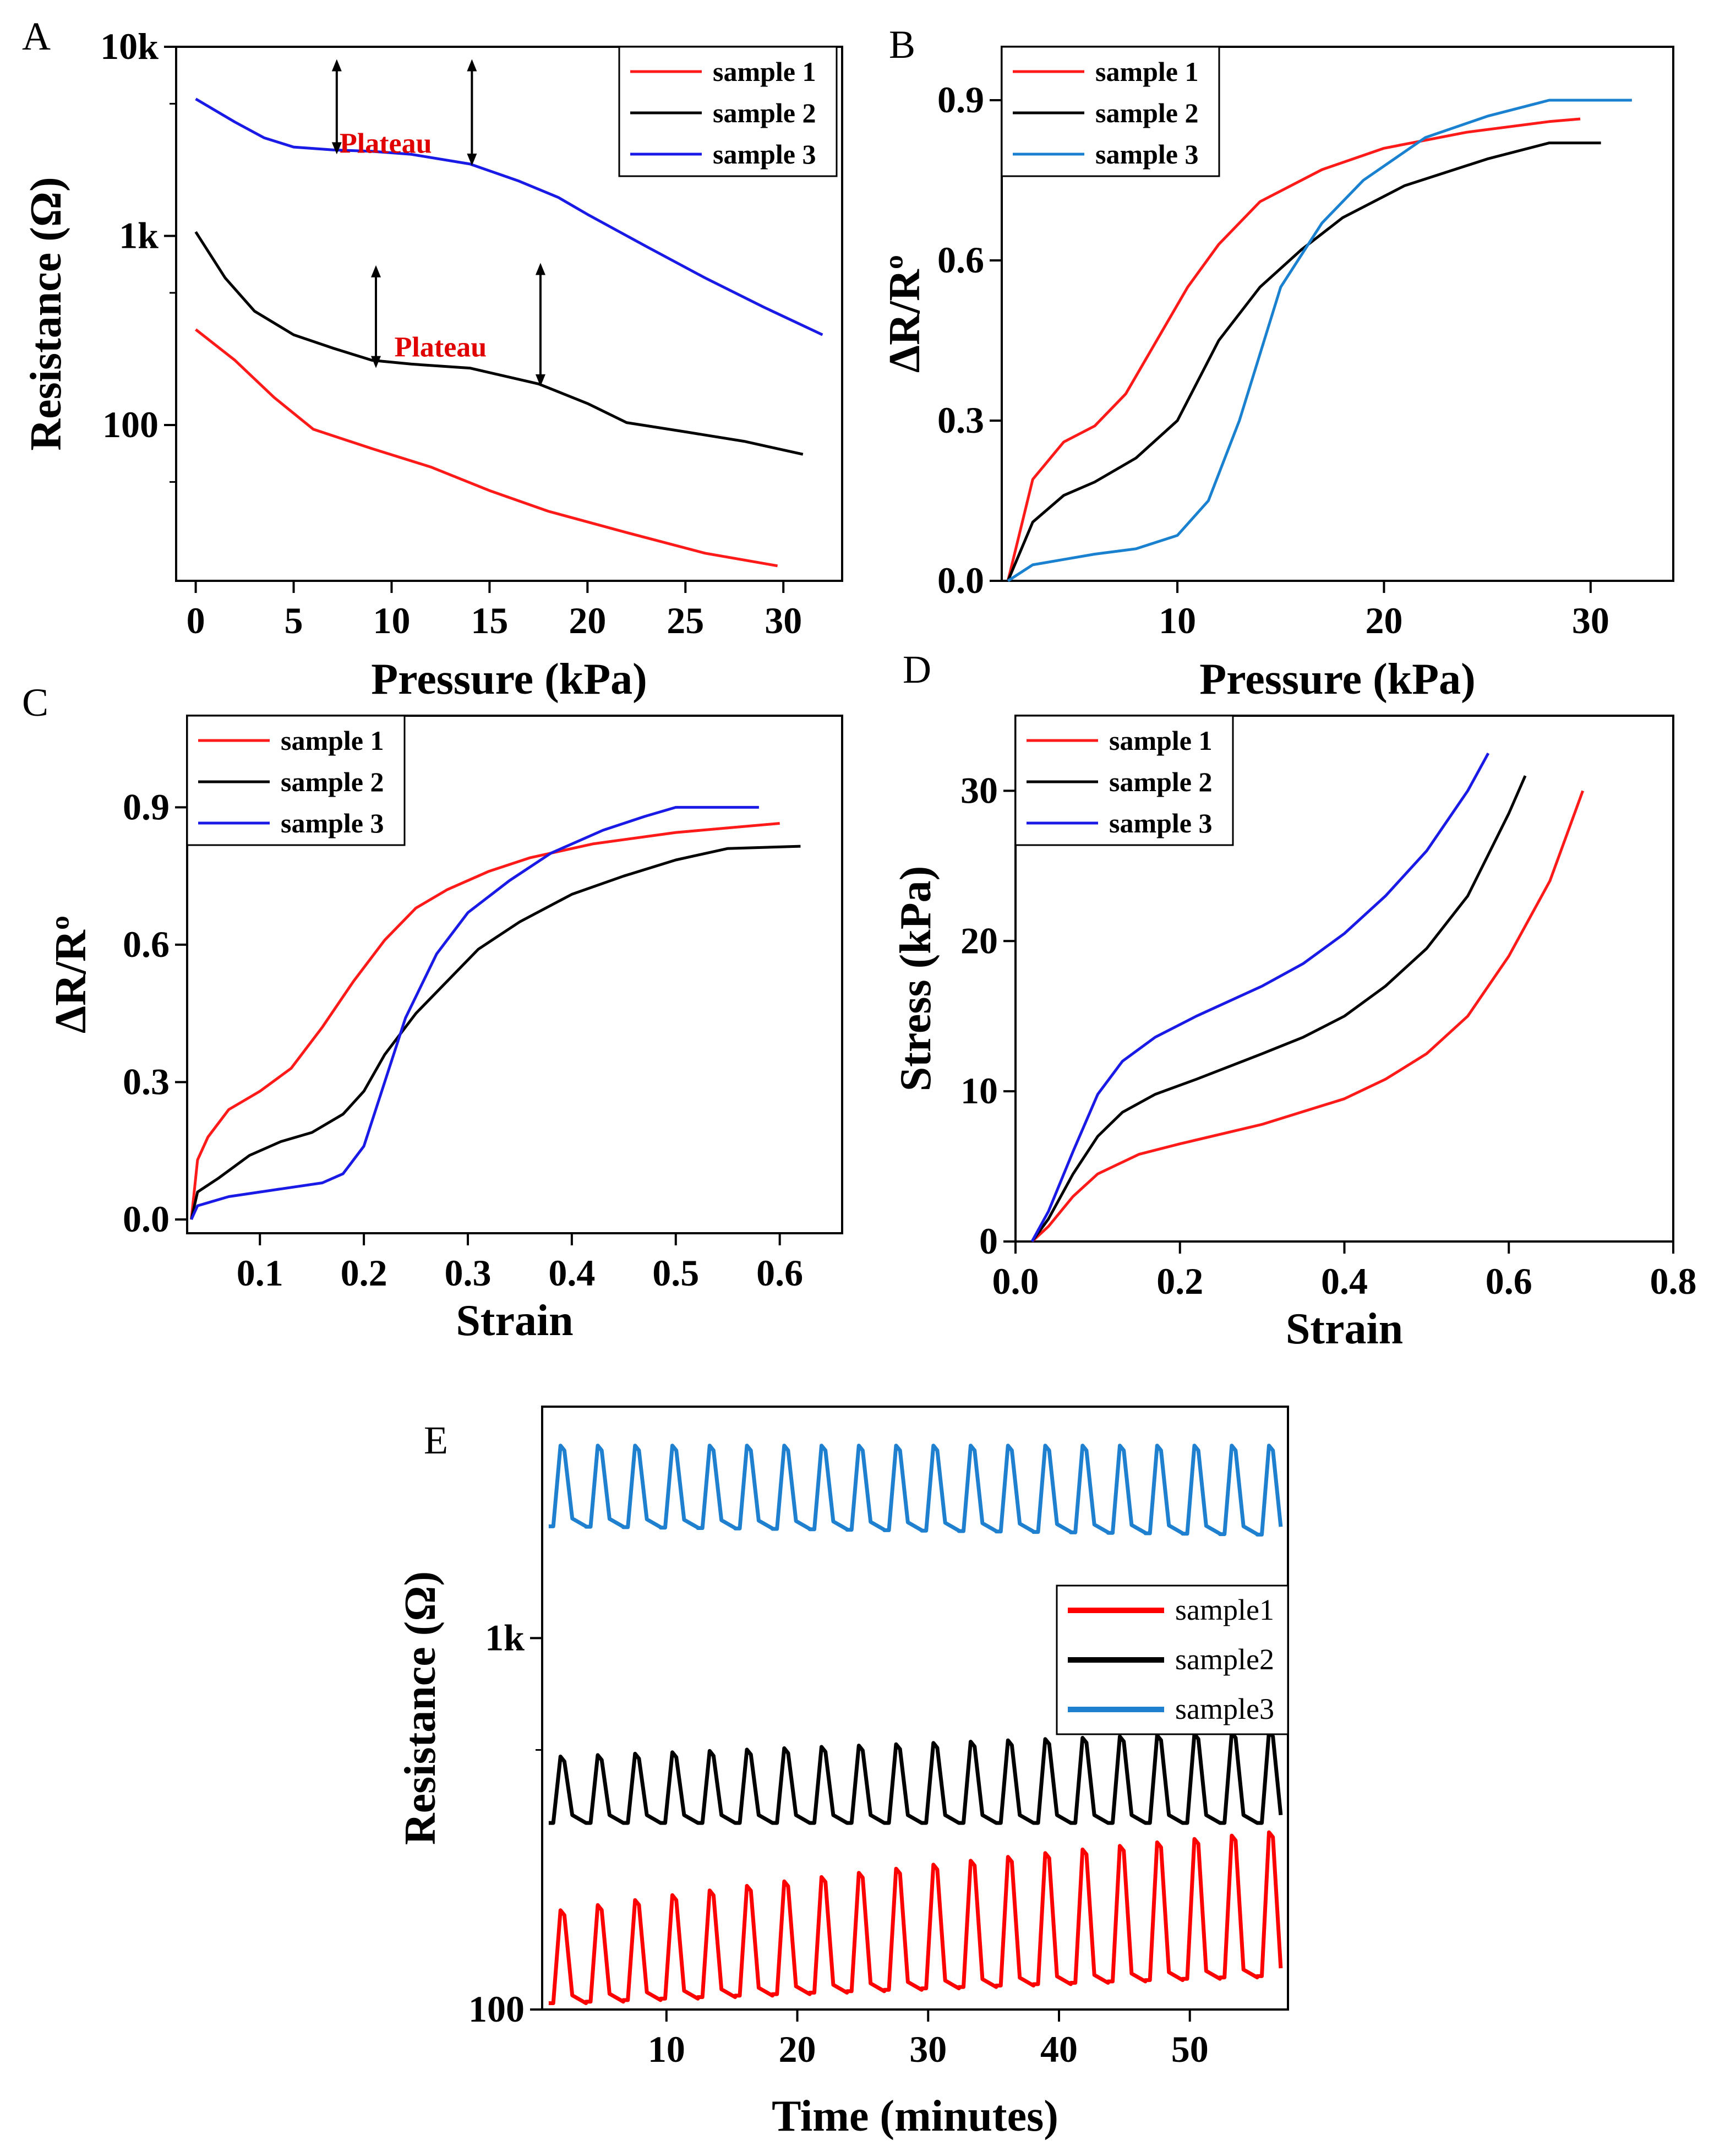 This screenshot has width=1736, height=2151. What do you see at coordinates (979, 790) in the screenshot?
I see `y-tick-label: 30` at bounding box center [979, 790].